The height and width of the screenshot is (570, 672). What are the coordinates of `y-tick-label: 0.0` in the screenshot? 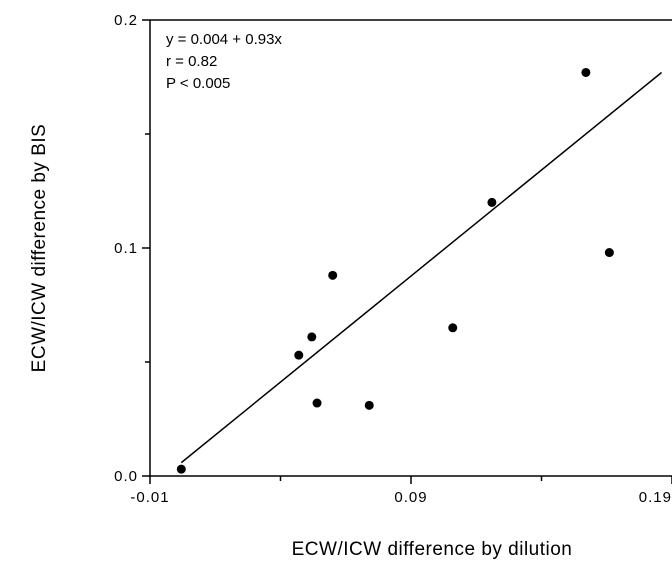 It's located at (126, 476).